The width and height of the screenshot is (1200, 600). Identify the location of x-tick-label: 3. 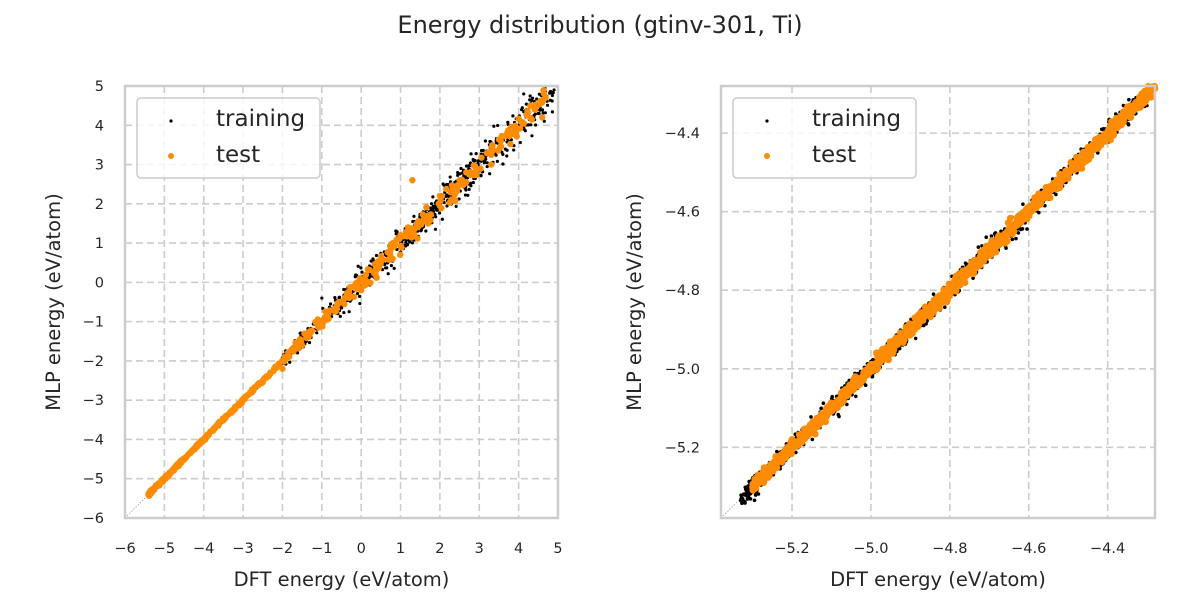
(479, 549).